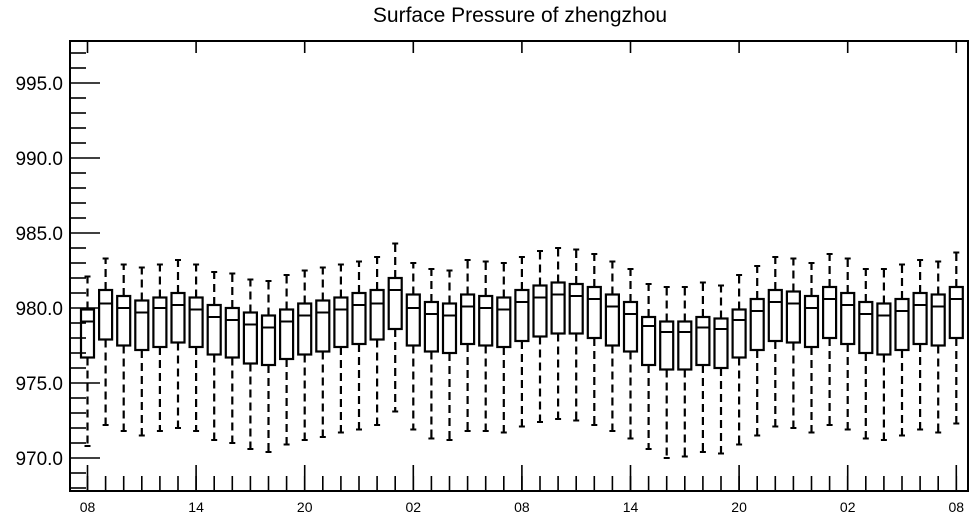 The image size is (975, 520). What do you see at coordinates (39, 234) in the screenshot?
I see `y-tick-label: 985.0` at bounding box center [39, 234].